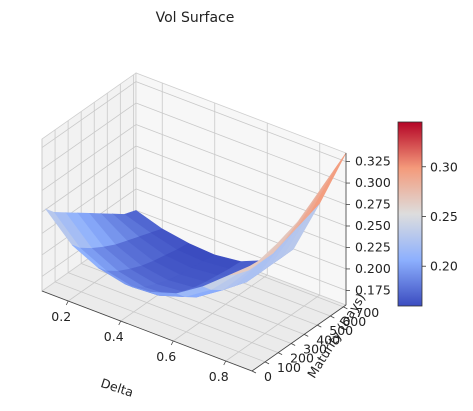 The image size is (473, 411). What do you see at coordinates (373, 225) in the screenshot?
I see `z-tick-label: 0.250` at bounding box center [373, 225].